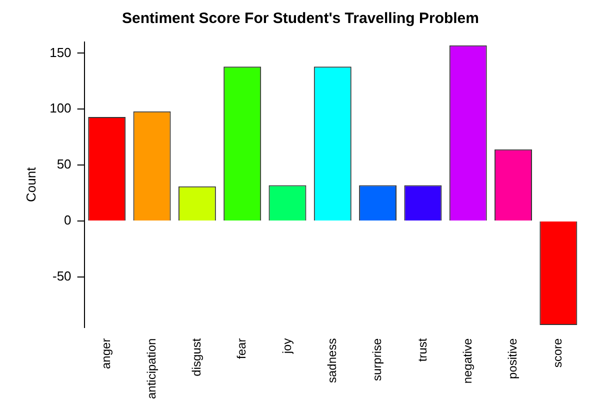 The image size is (591, 406). Describe the element at coordinates (68, 220) in the screenshot. I see `y-tick-label: 0` at that location.